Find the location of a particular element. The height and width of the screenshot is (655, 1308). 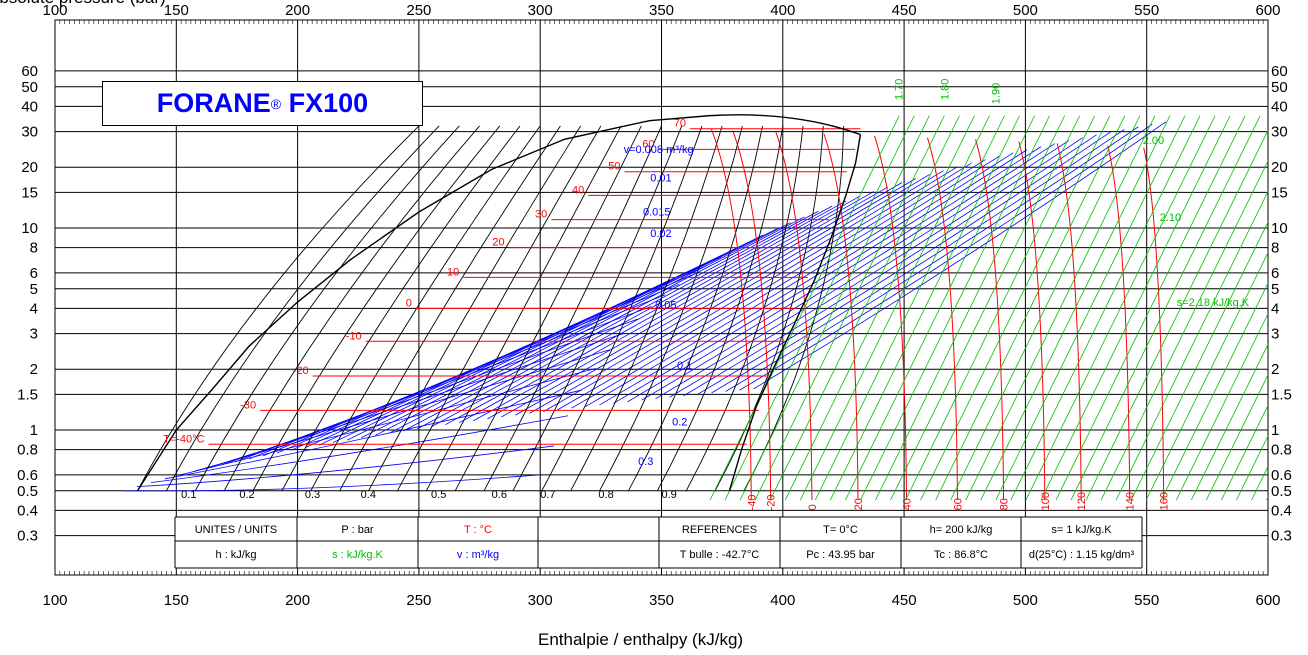

x-tick-label-bottom: 300 is located at coordinates (540, 600).